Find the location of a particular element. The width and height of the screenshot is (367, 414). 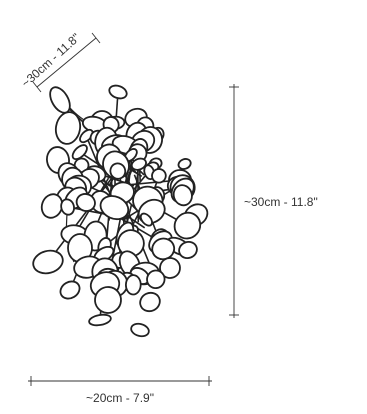

depth-tick-end is located at coordinates (96, 38).